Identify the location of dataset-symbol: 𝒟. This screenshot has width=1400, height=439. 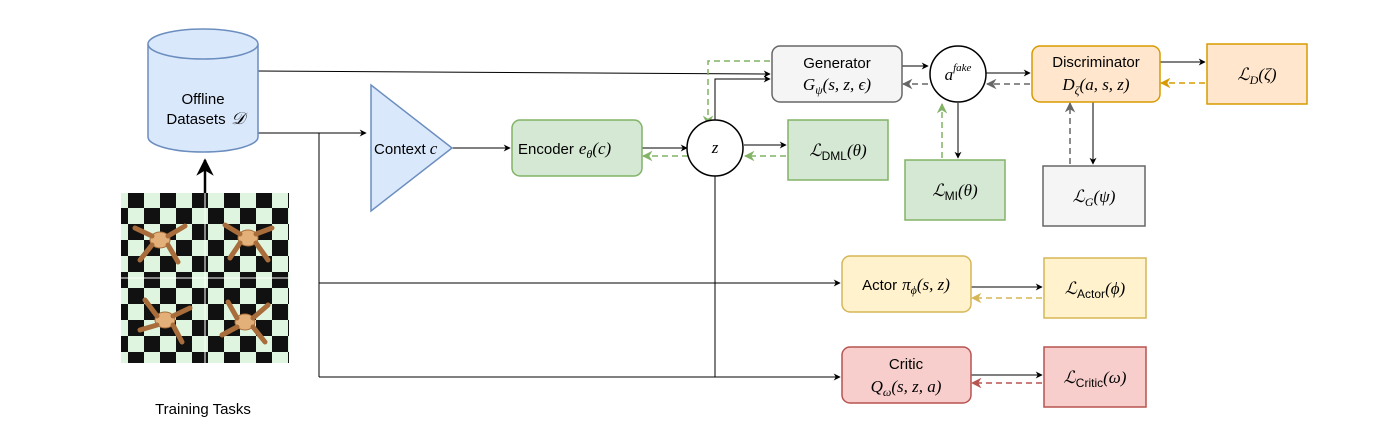
(239, 118).